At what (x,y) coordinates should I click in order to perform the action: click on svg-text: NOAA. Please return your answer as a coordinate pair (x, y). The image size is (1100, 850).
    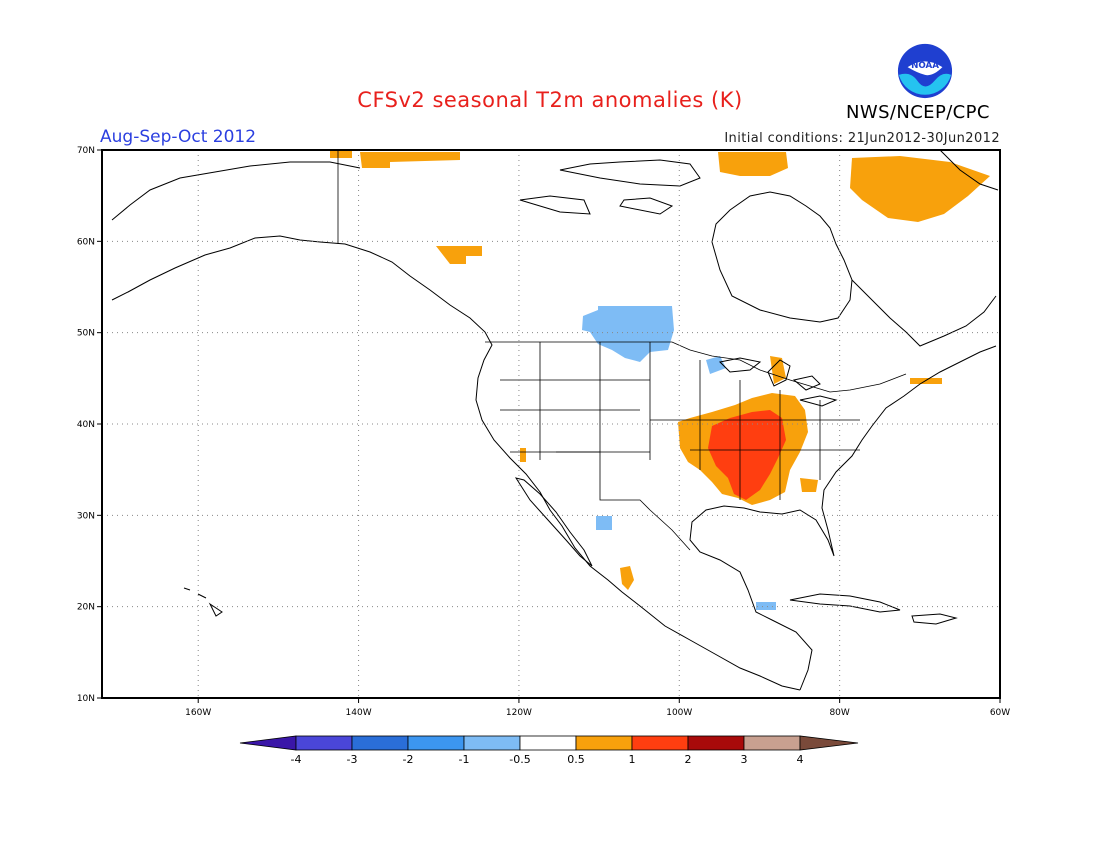
    Looking at the image, I should click on (925, 66).